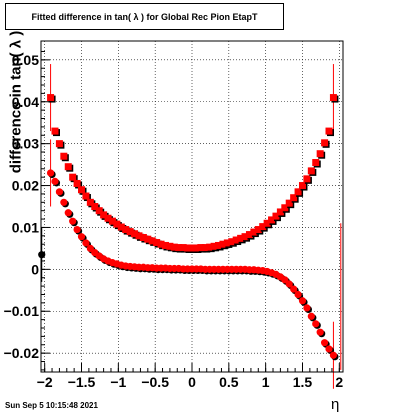 The height and width of the screenshot is (414, 400). What do you see at coordinates (118, 382) in the screenshot?
I see `x-tick-label: −1` at bounding box center [118, 382].